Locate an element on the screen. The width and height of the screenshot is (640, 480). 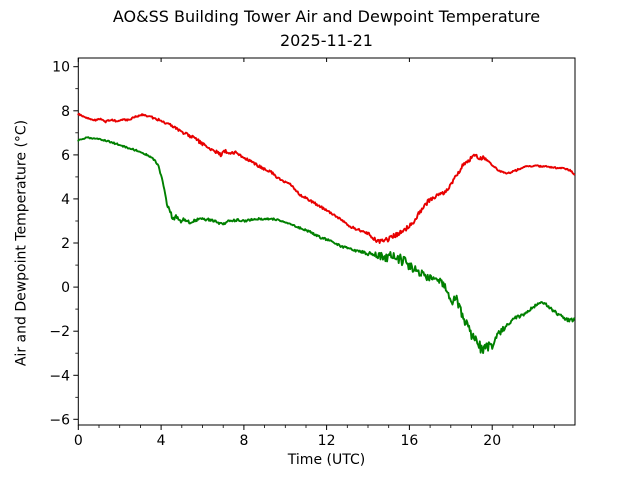
y-tick-label: −2 is located at coordinates (59, 332).